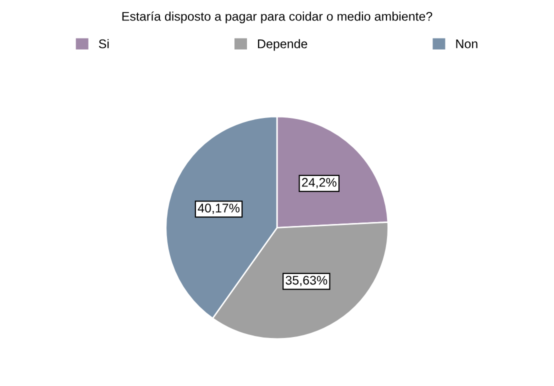 The height and width of the screenshot is (386, 554). I want to click on chart-title: Estaría disposto a pagar para coidar o medio ambiente?, so click(277, 17).